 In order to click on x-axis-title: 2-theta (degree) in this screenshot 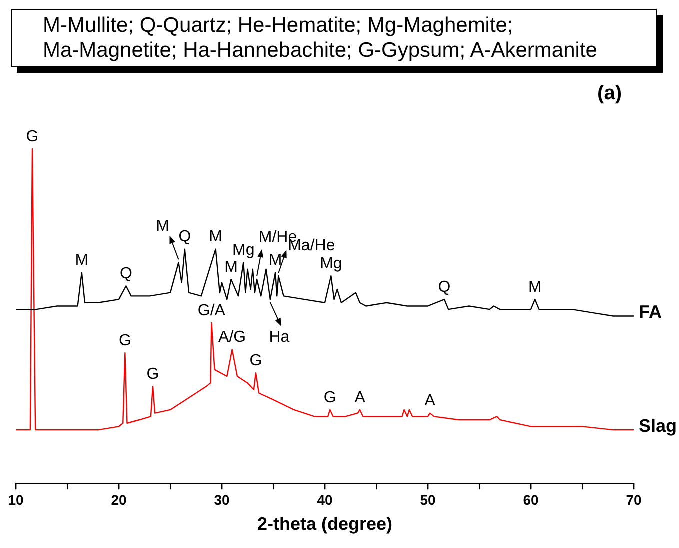, I will do `click(325, 524)`.